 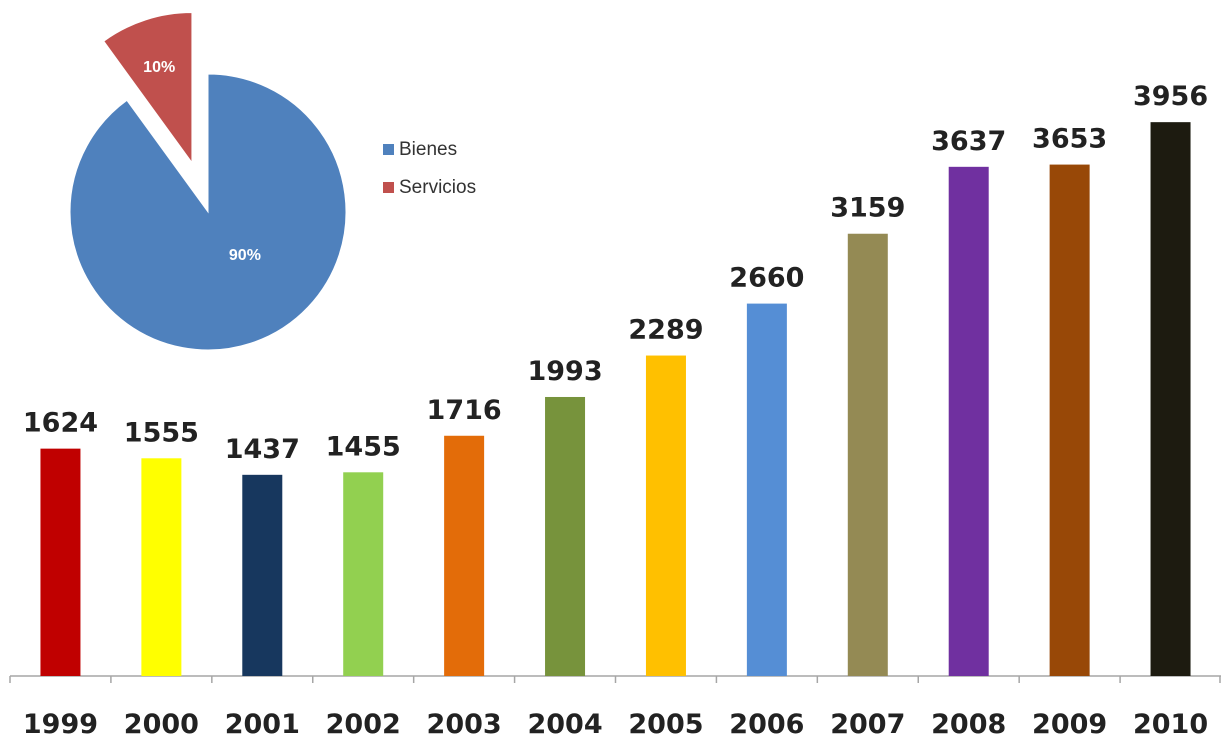 I want to click on bar-1999, so click(x=60, y=562).